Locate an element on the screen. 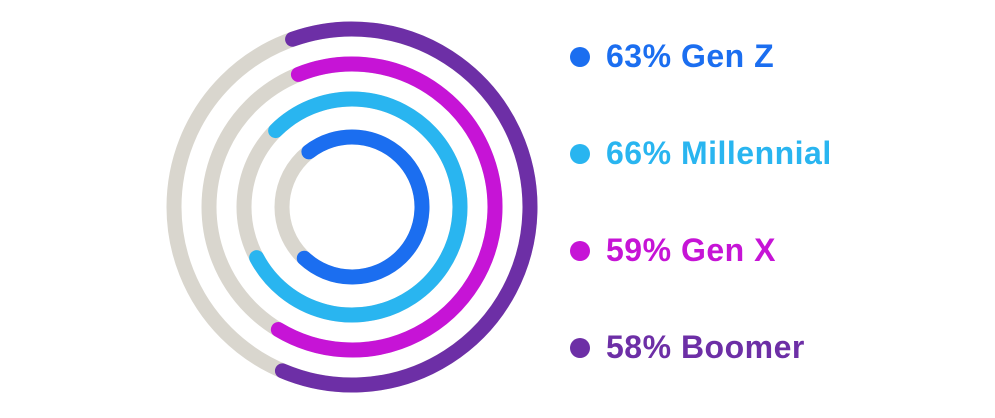 The height and width of the screenshot is (418, 995). legend-item-boomer: 58% Boomer is located at coordinates (701, 347).